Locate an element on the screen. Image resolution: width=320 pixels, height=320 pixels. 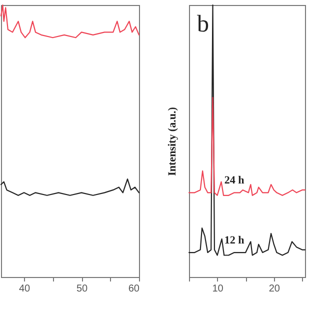
chart-title: b is located at coordinates (203, 24).